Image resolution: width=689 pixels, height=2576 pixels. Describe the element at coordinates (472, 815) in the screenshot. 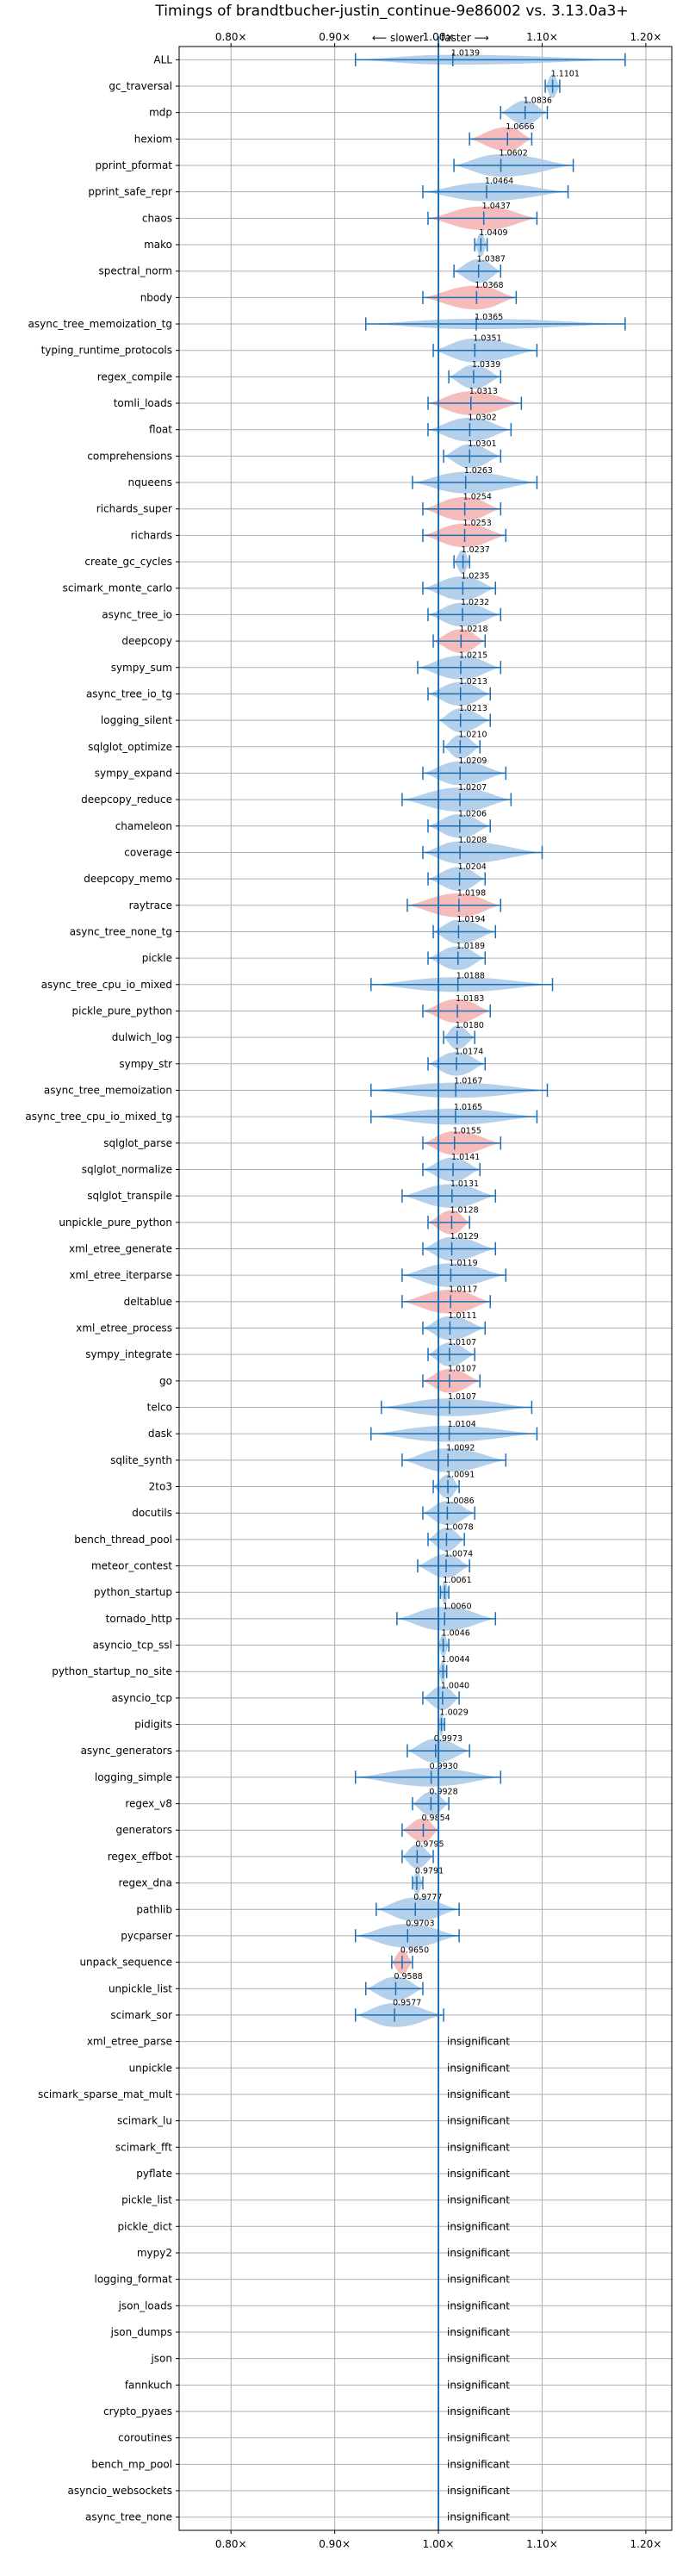

I see `mean-value-label: 1.0206` at that location.